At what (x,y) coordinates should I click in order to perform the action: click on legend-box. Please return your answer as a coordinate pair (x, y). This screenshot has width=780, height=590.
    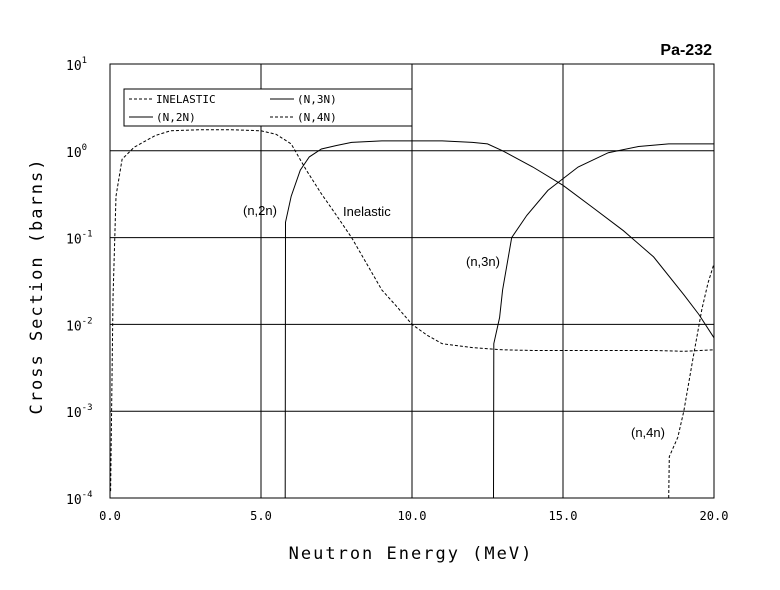
    Looking at the image, I should click on (268, 107).